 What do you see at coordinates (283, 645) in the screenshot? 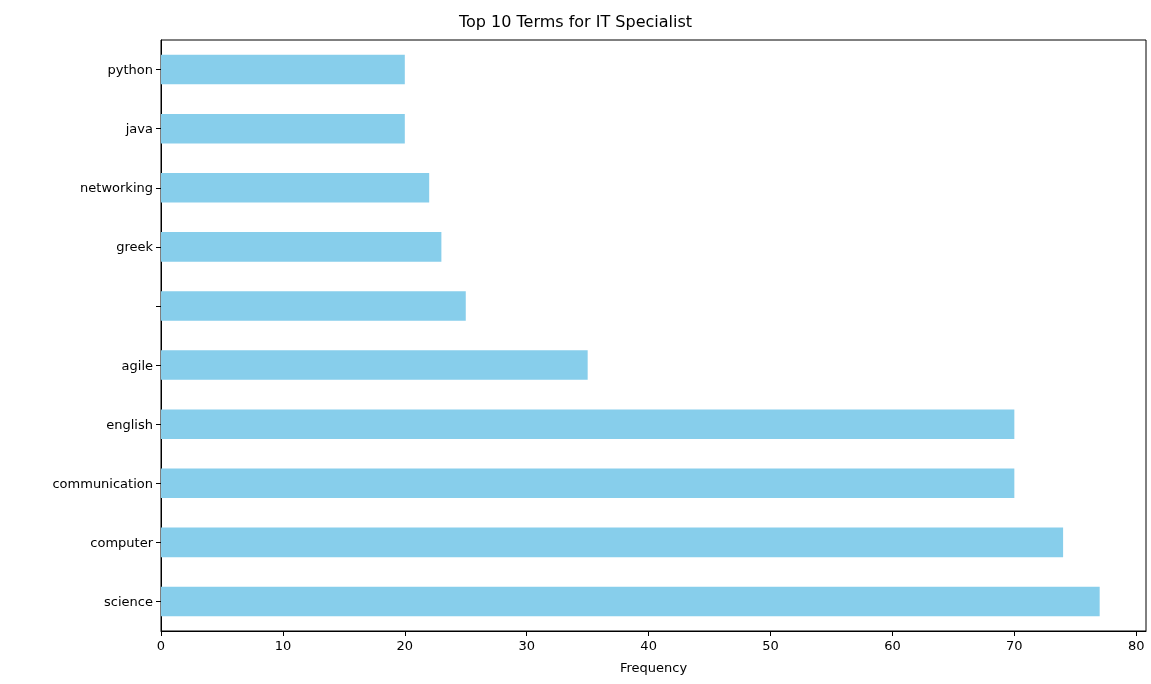
I see `x-tick-label: 10` at bounding box center [283, 645].